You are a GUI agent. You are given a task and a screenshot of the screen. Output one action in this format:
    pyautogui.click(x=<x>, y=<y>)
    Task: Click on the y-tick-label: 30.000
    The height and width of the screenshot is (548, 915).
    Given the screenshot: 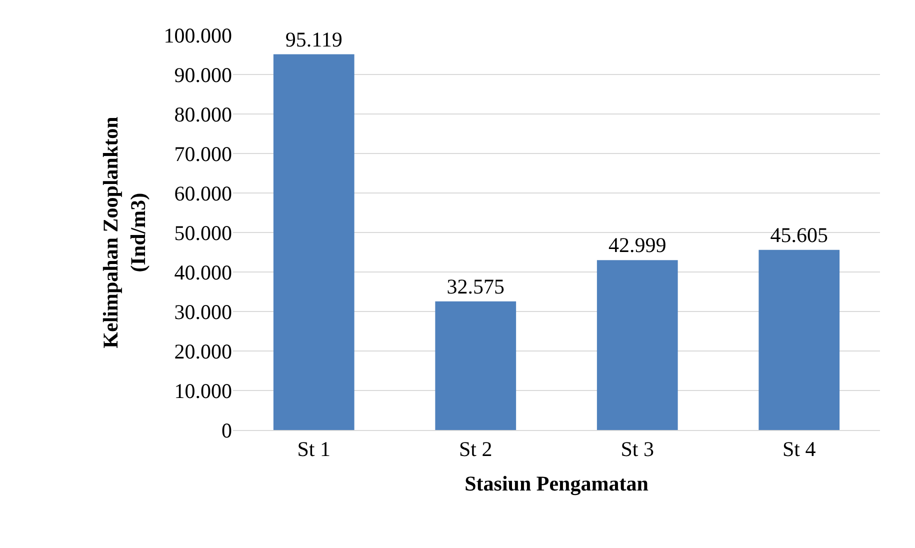 What is the action you would take?
    pyautogui.click(x=203, y=312)
    